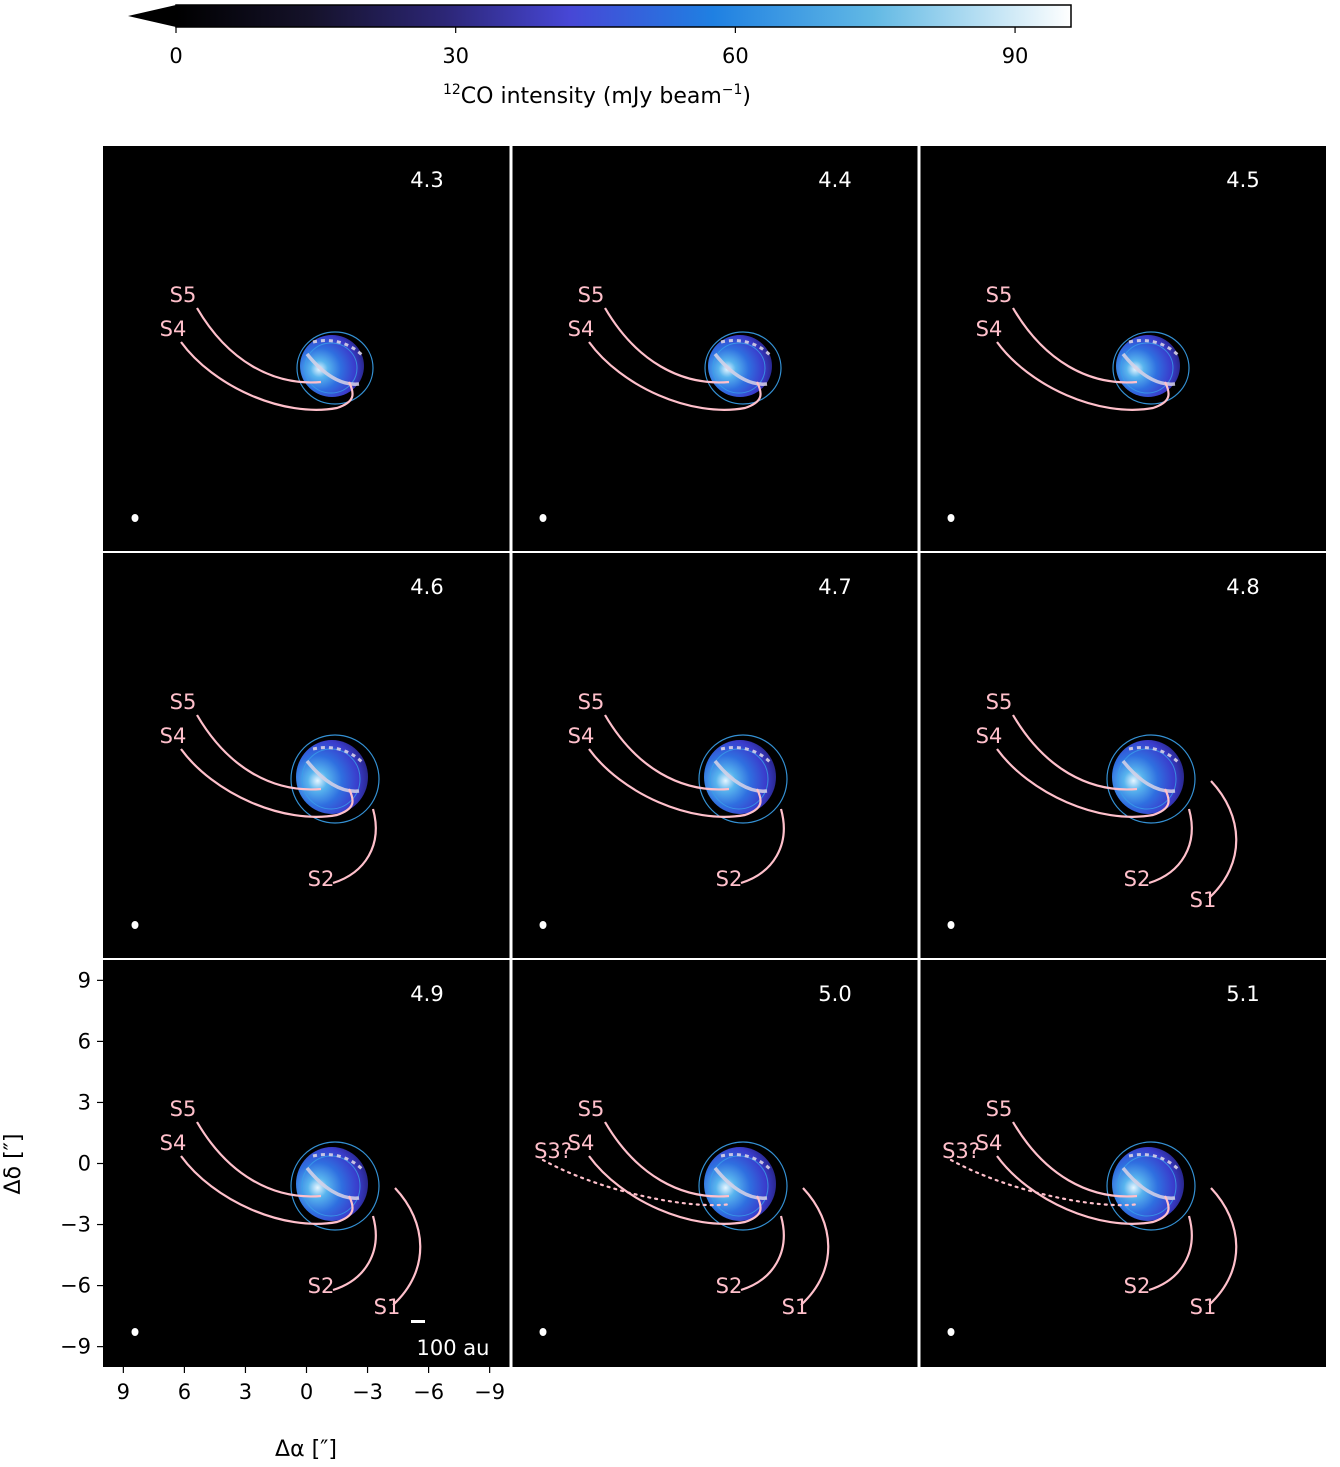 This screenshot has height=1467, width=1340. Describe the element at coordinates (598, 47) in the screenshot. I see `colorbar-ticks: 0 30 60 90` at that location.